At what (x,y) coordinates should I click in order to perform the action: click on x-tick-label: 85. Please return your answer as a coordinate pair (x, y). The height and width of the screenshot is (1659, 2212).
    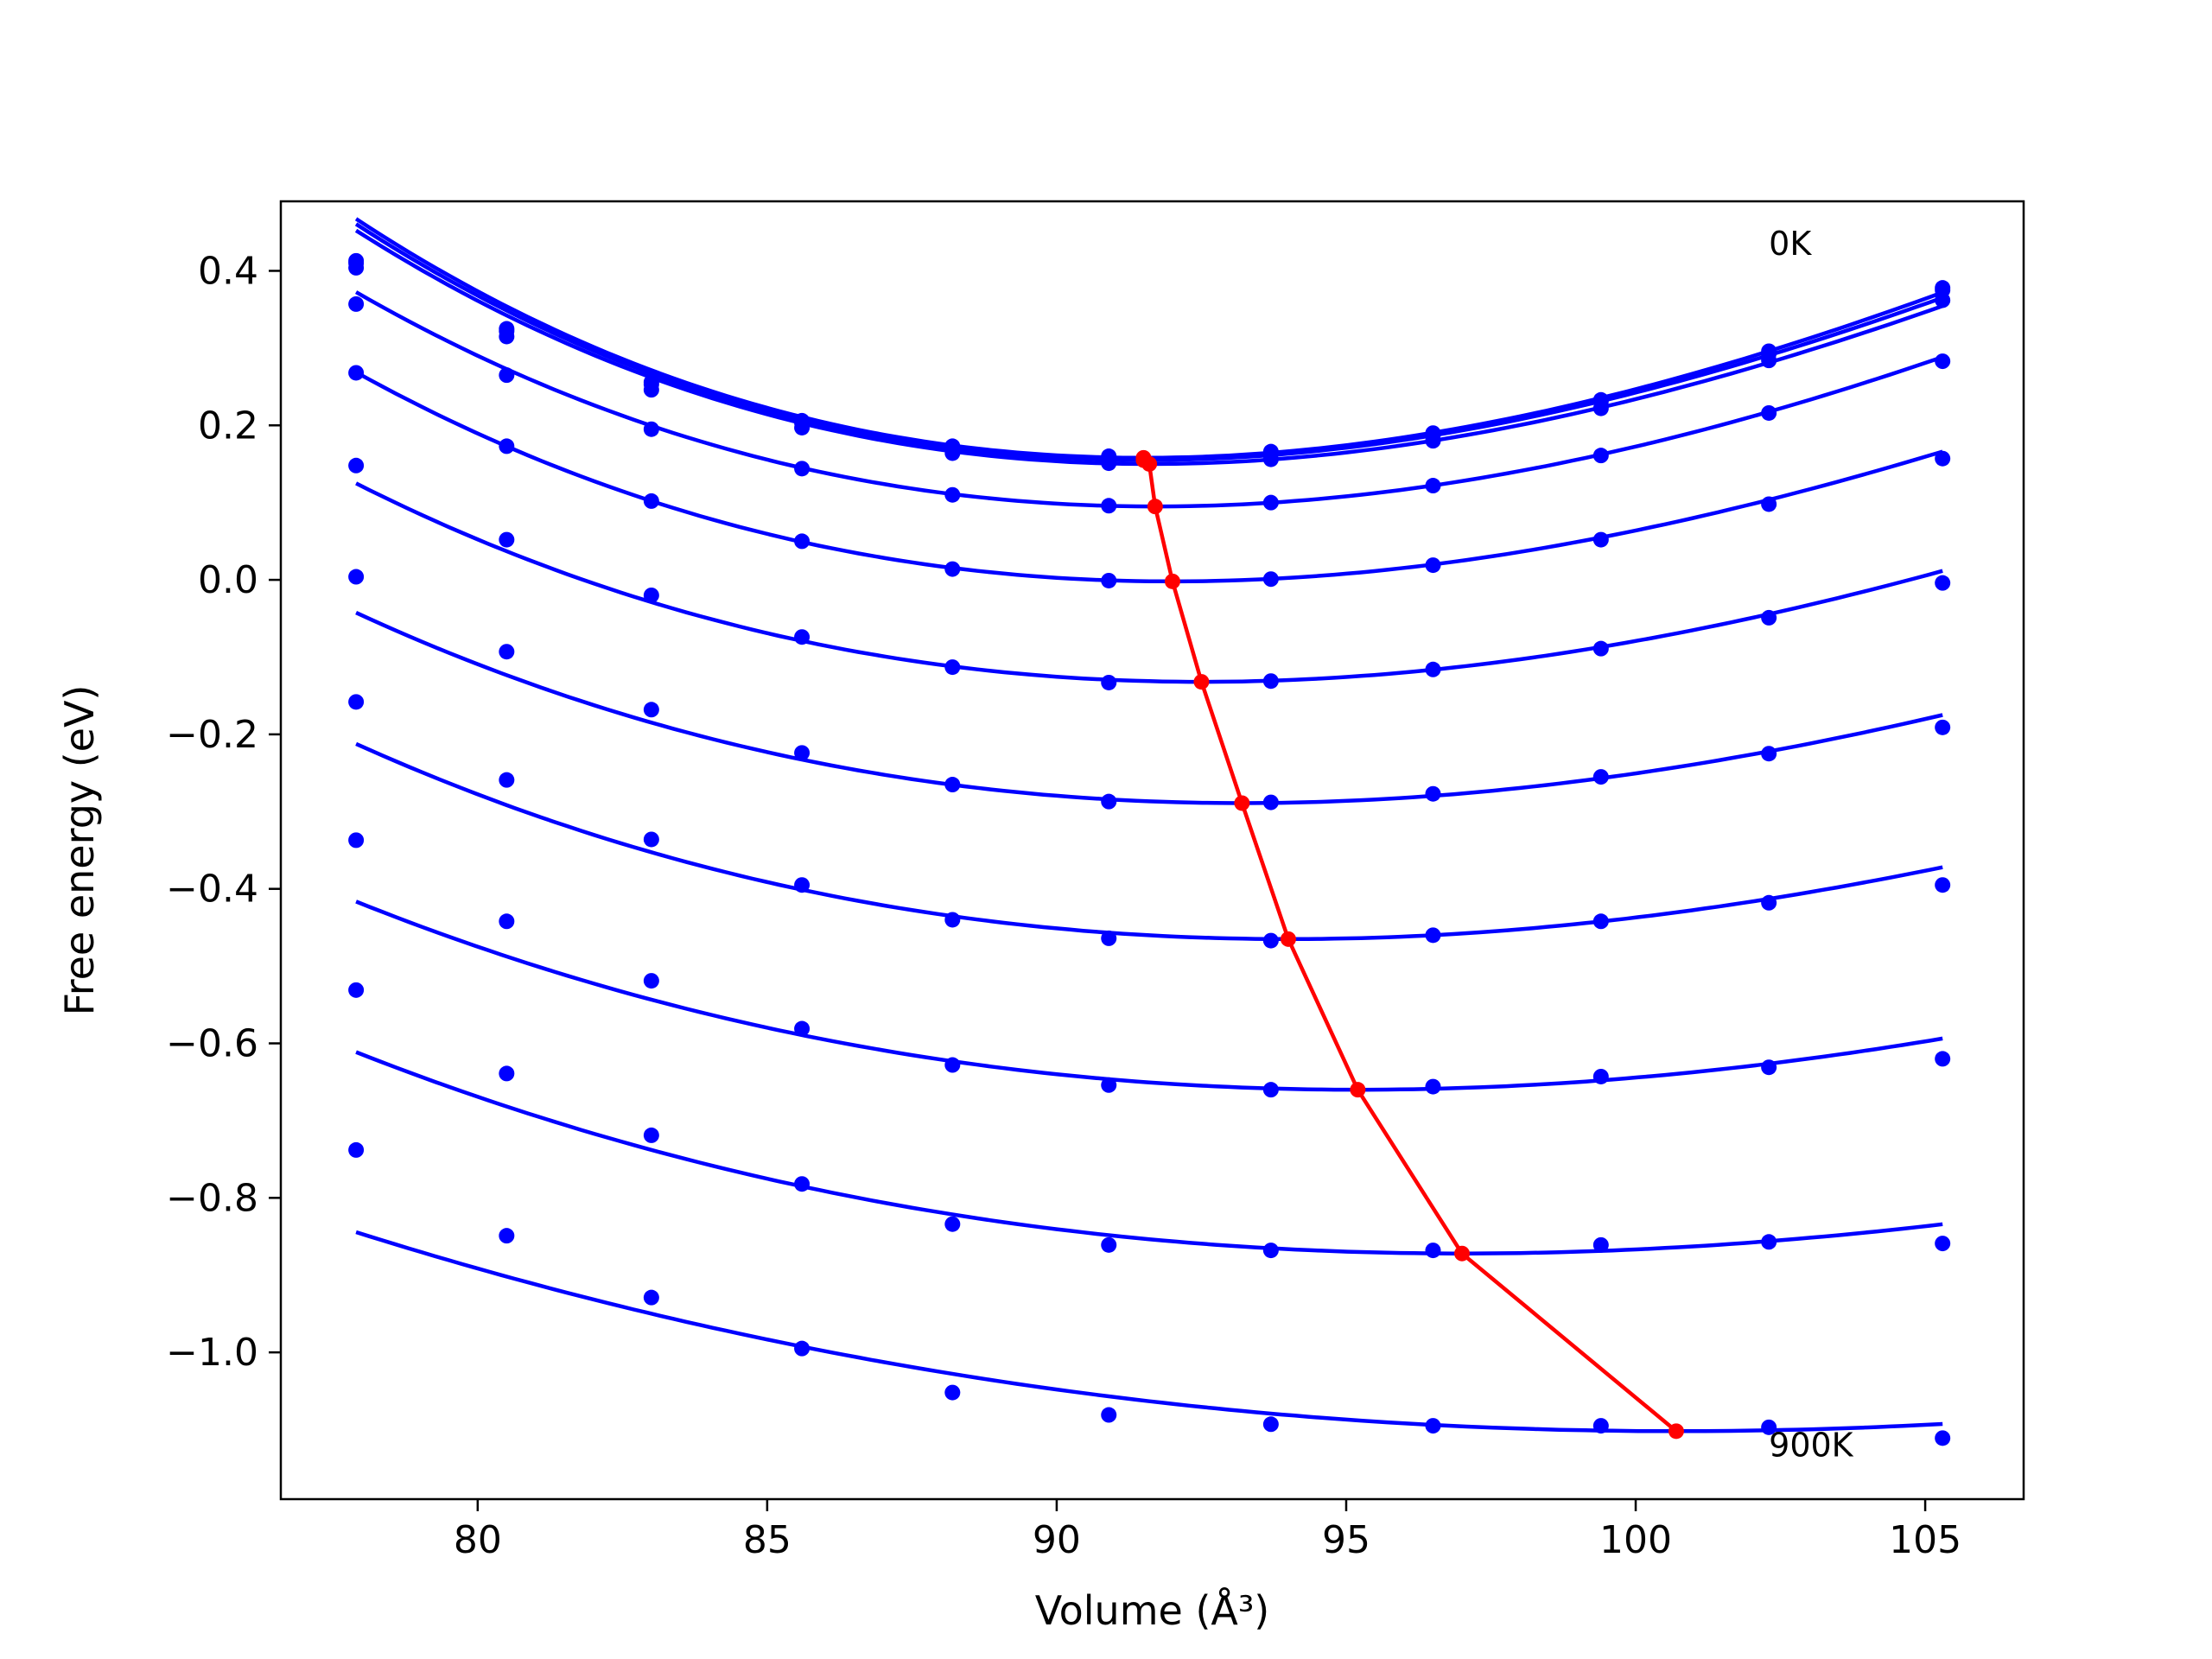
    Looking at the image, I should click on (767, 1540).